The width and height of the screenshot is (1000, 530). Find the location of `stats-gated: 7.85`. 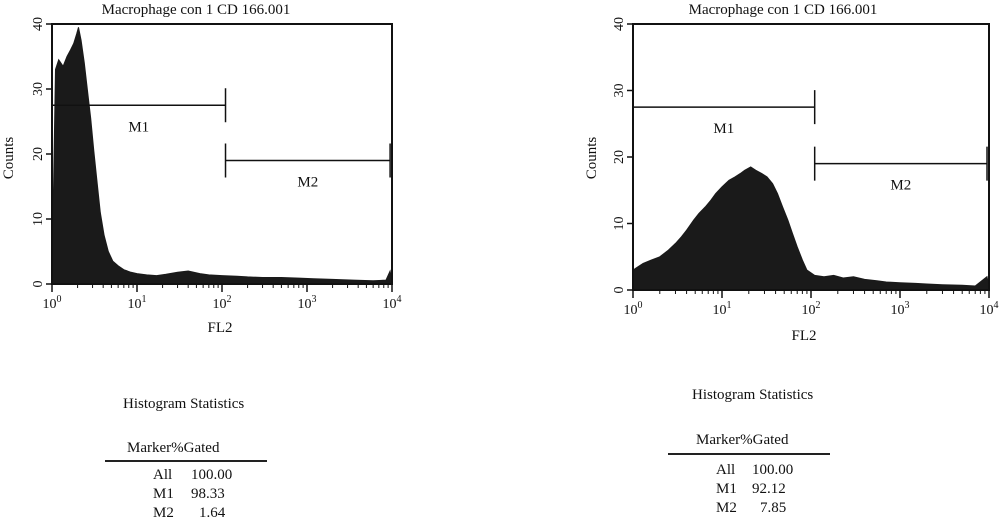

stats-gated: 7.85 is located at coordinates (773, 508).